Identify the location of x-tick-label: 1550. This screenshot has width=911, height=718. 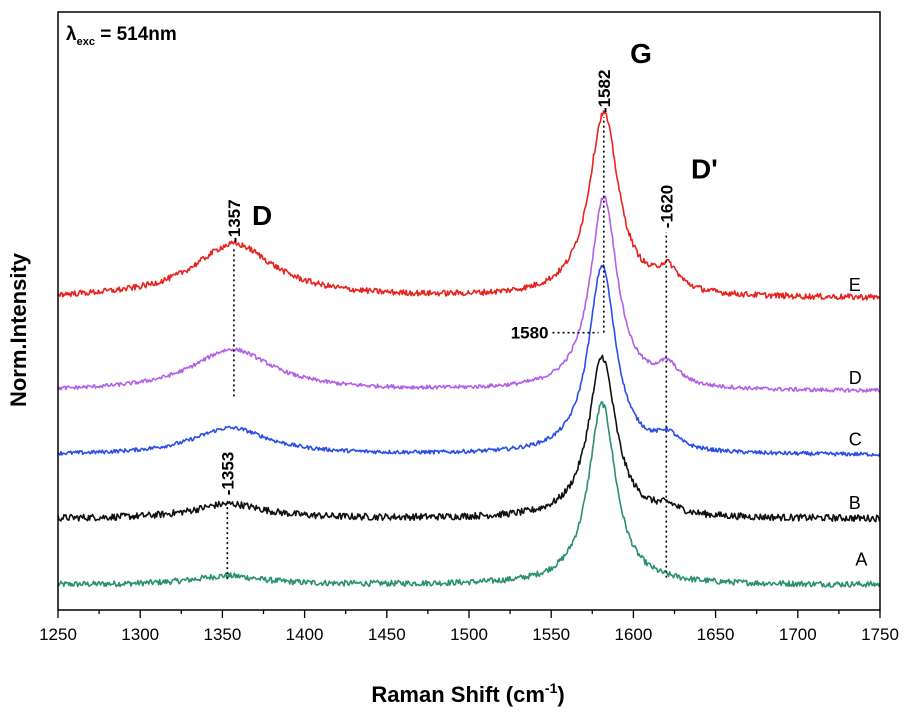
(551, 634).